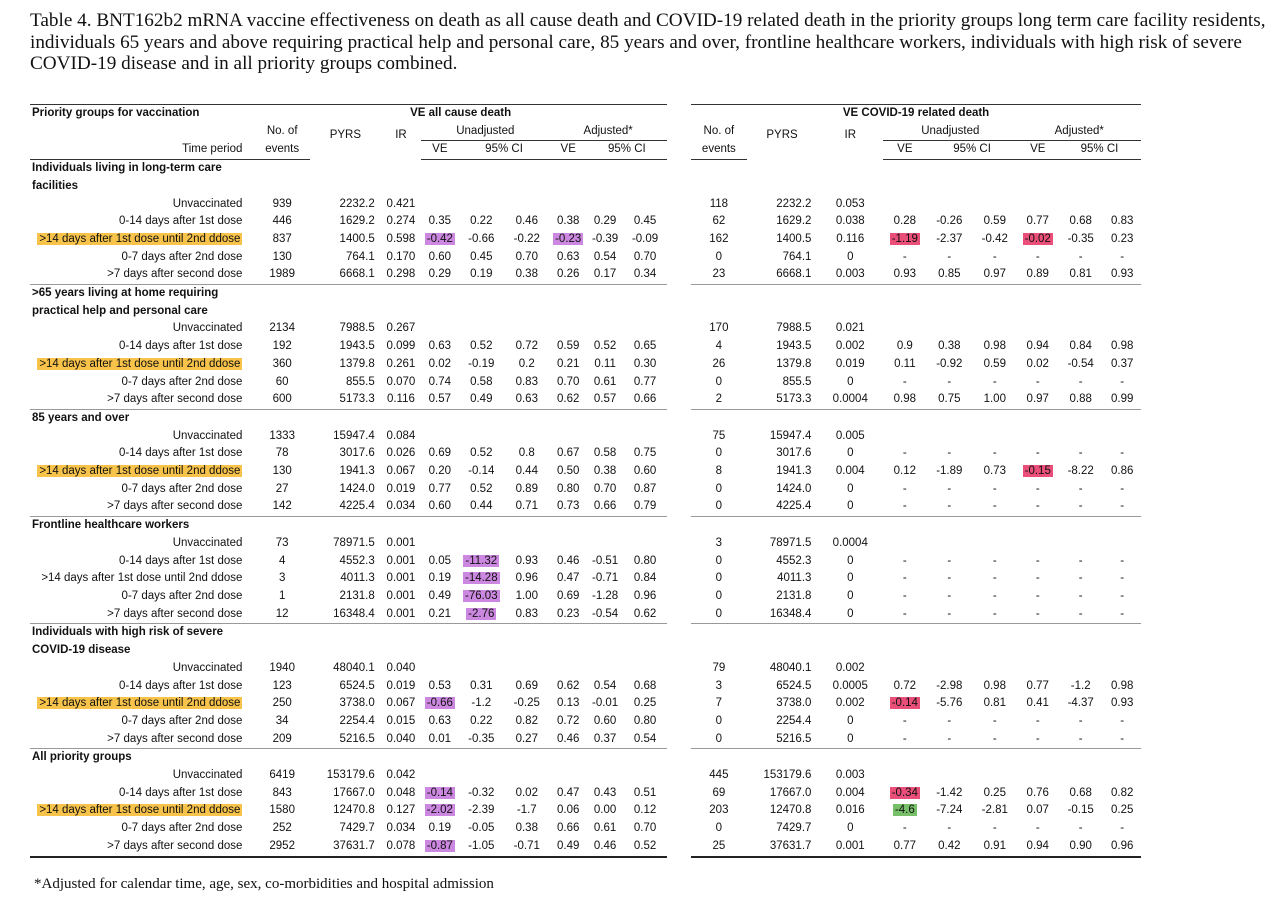  Describe the element at coordinates (605, 560) in the screenshot. I see `cell-value: -0.51` at that location.